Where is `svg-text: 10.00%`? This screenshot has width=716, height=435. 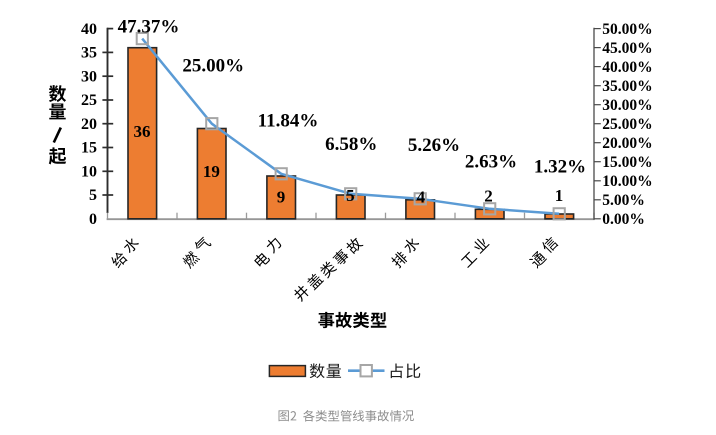
svg-text: 10.00% is located at coordinates (627, 181).